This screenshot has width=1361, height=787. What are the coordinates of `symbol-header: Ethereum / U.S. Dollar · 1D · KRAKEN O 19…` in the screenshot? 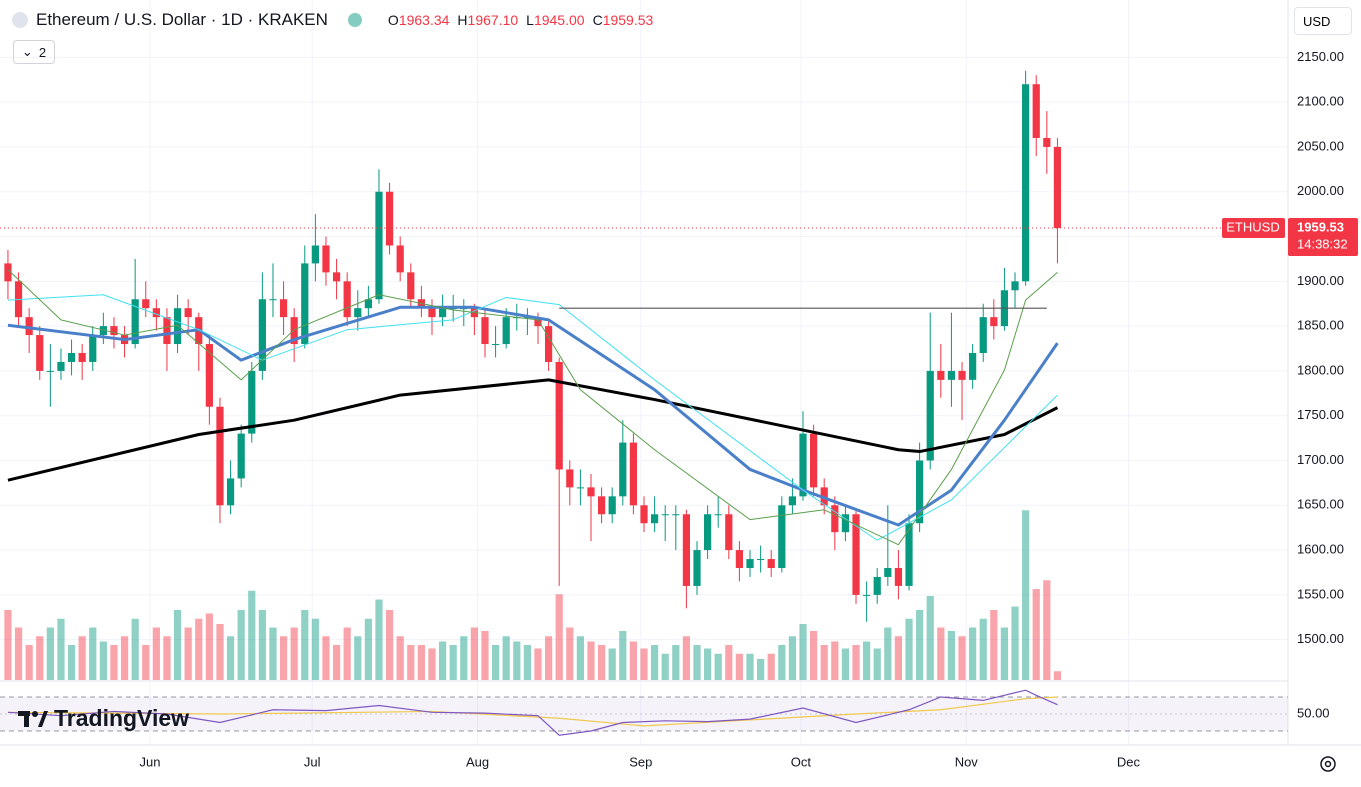 It's located at (332, 20).